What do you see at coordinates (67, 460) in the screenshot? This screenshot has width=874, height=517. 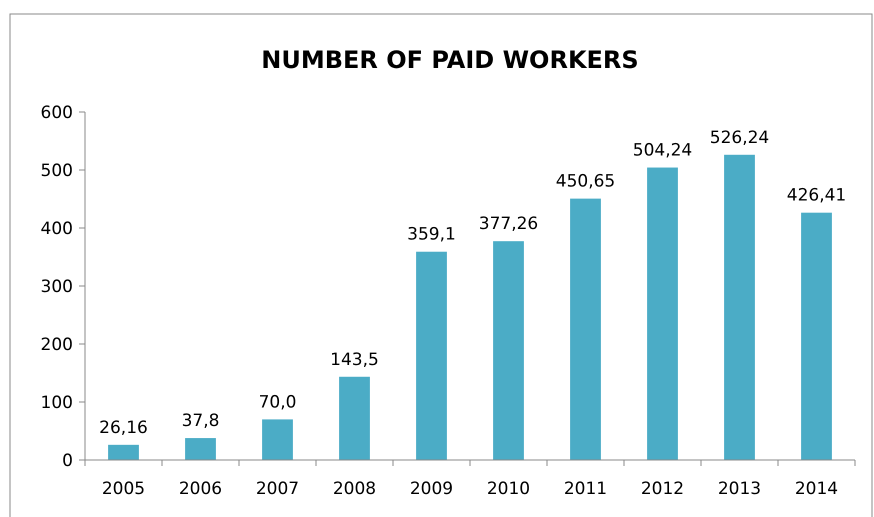 I see `y-tick-label: 0` at bounding box center [67, 460].